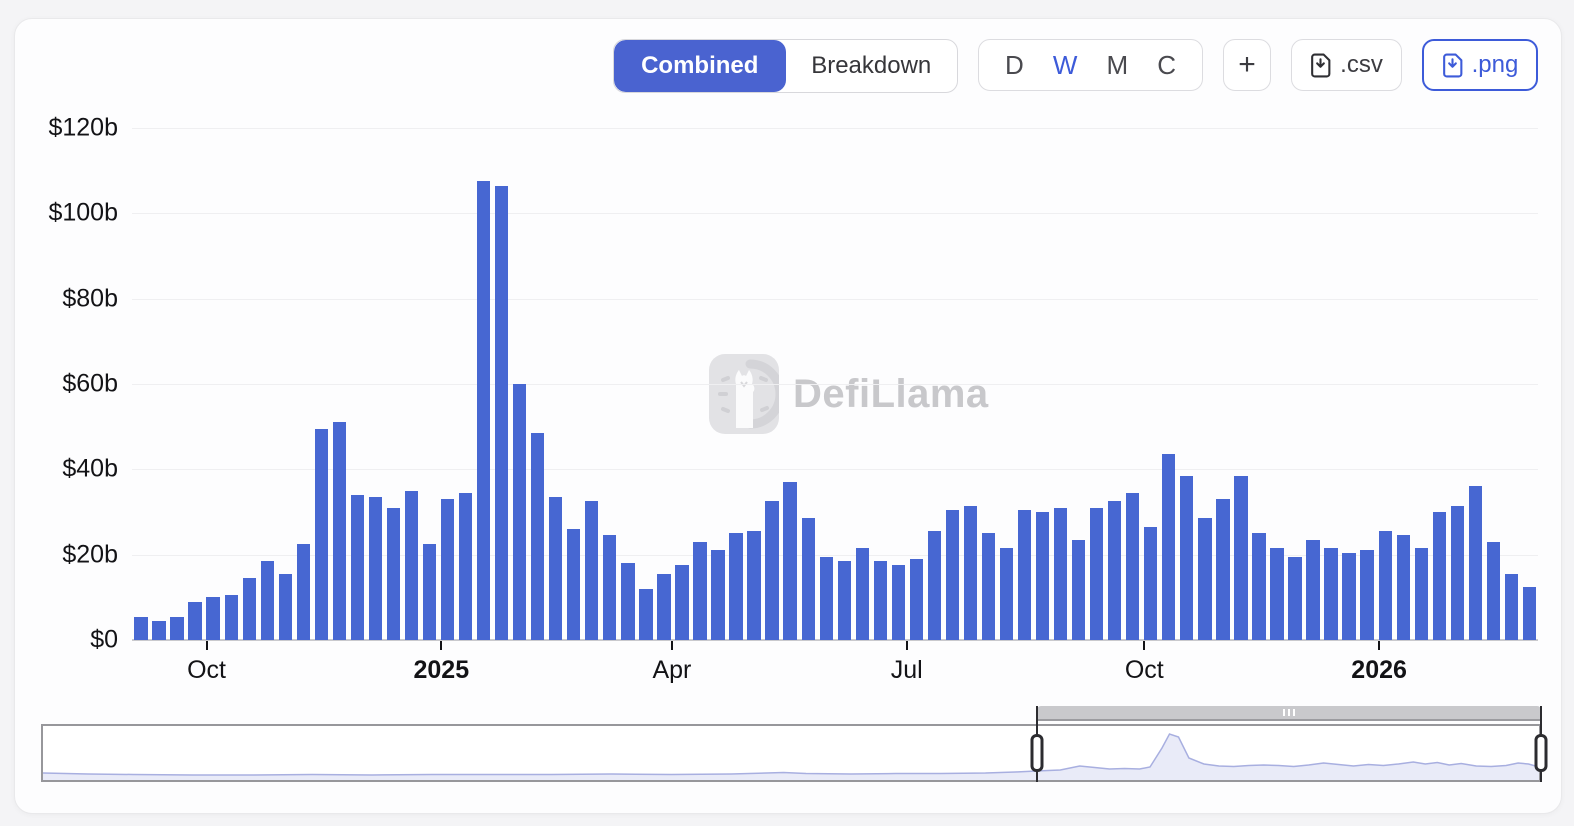 This screenshot has height=826, width=1574. I want to click on x-tick-label: Jul, so click(906, 670).